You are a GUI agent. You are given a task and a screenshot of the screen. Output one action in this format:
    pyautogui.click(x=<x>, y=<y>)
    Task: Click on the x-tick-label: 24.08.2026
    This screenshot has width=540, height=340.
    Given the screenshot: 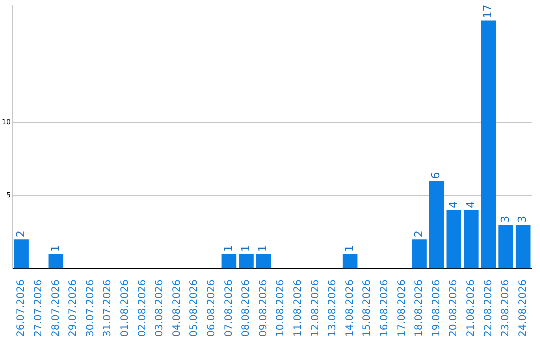 What is the action you would take?
    pyautogui.click(x=523, y=309)
    